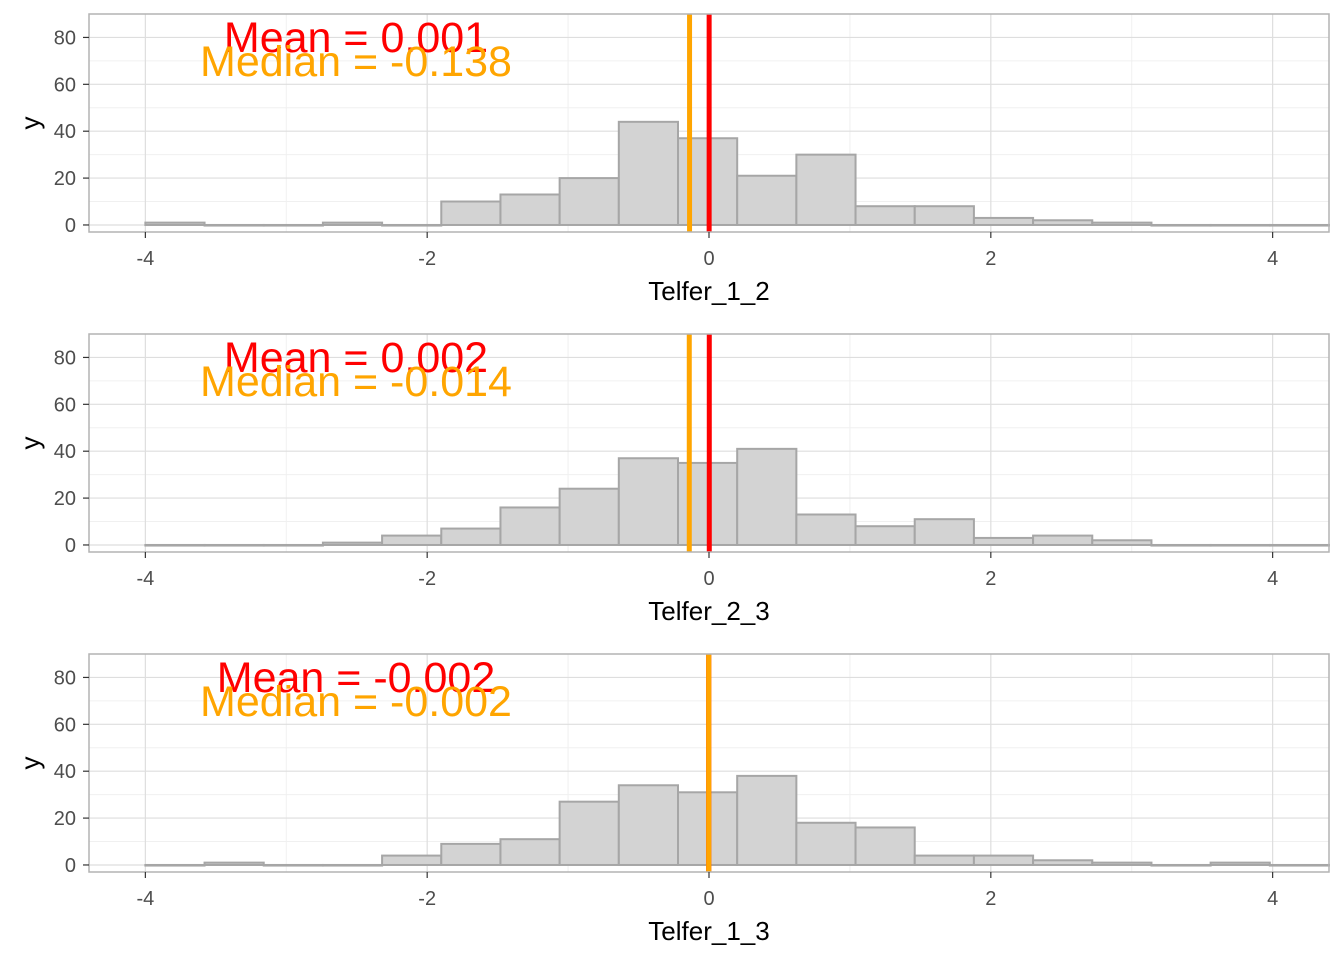  I want to click on mean-annotation: Mean = 0.001, so click(356, 38).